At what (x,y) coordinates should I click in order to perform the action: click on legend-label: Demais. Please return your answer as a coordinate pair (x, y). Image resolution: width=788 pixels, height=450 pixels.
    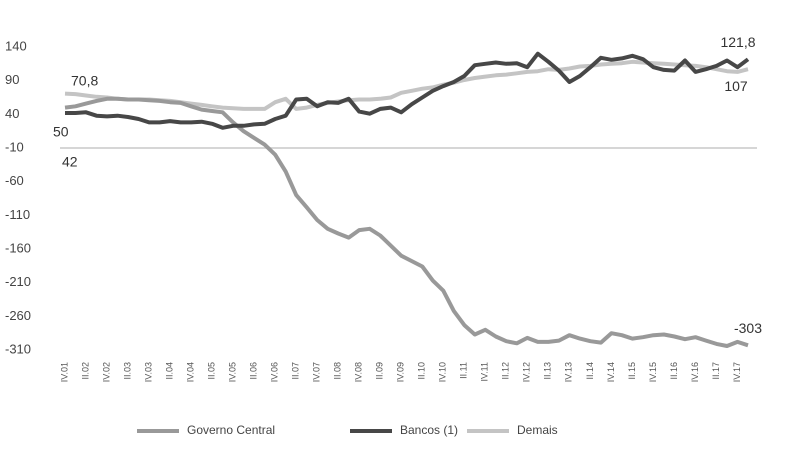
    Looking at the image, I should click on (537, 430).